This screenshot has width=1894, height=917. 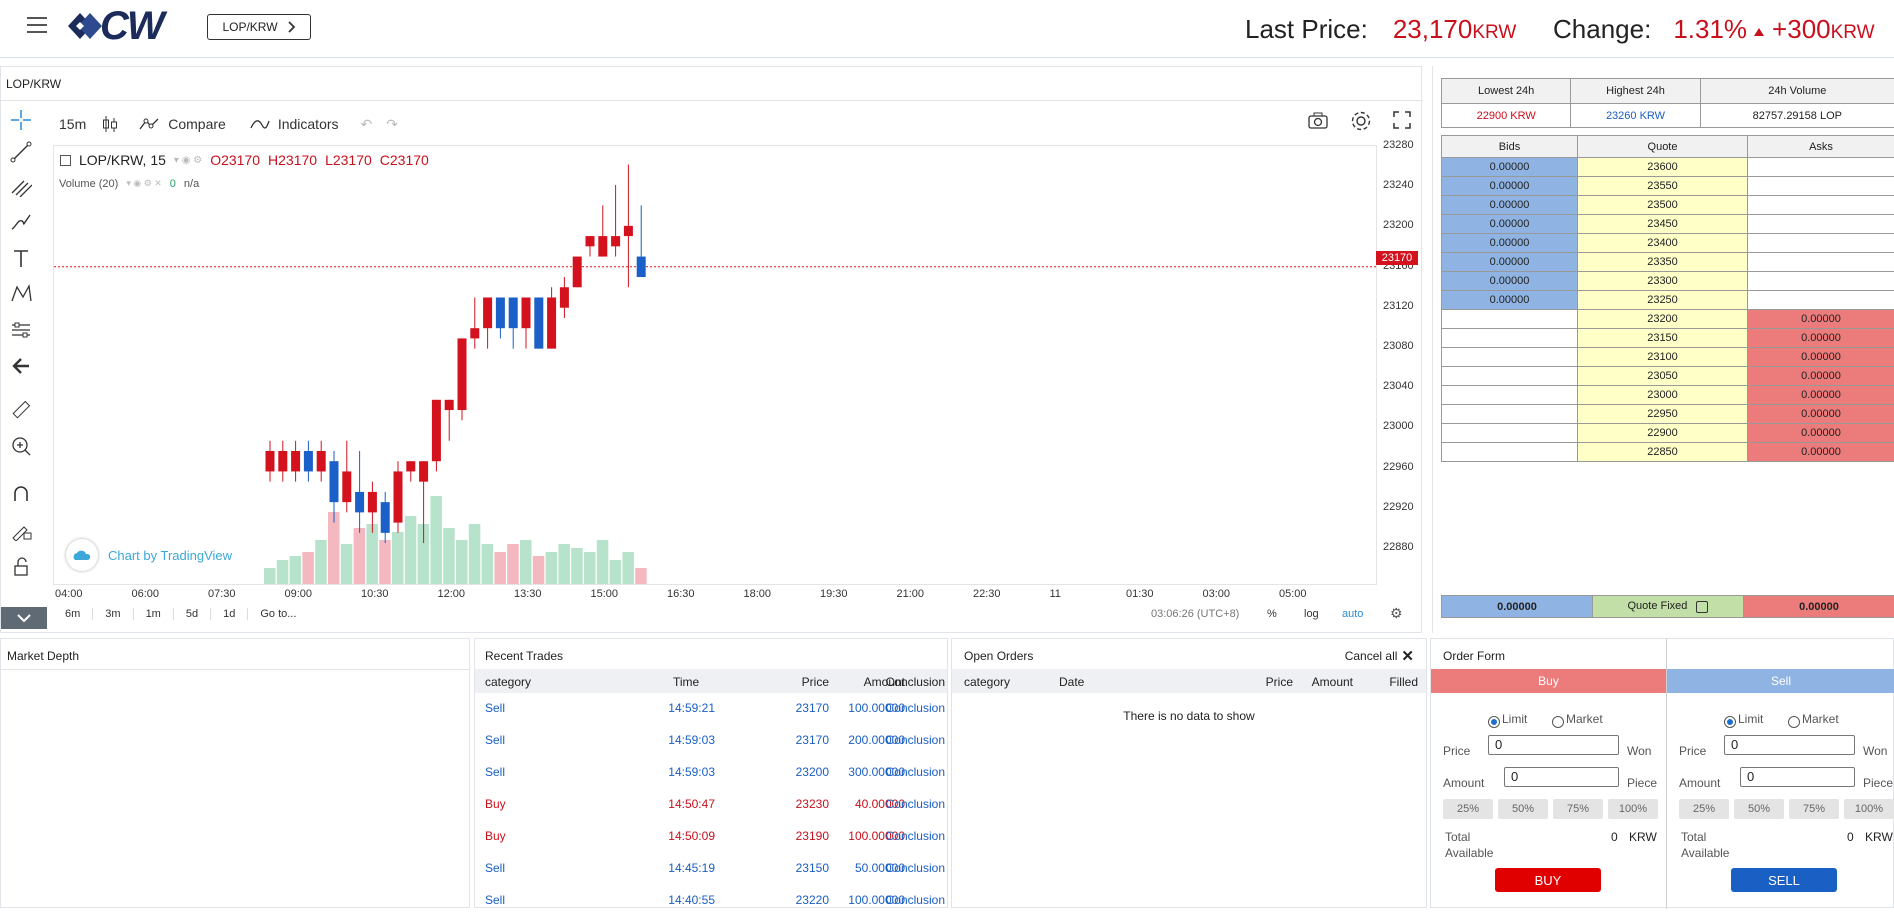 What do you see at coordinates (1523, 809) in the screenshot?
I see `buy-percent-button: 50%` at bounding box center [1523, 809].